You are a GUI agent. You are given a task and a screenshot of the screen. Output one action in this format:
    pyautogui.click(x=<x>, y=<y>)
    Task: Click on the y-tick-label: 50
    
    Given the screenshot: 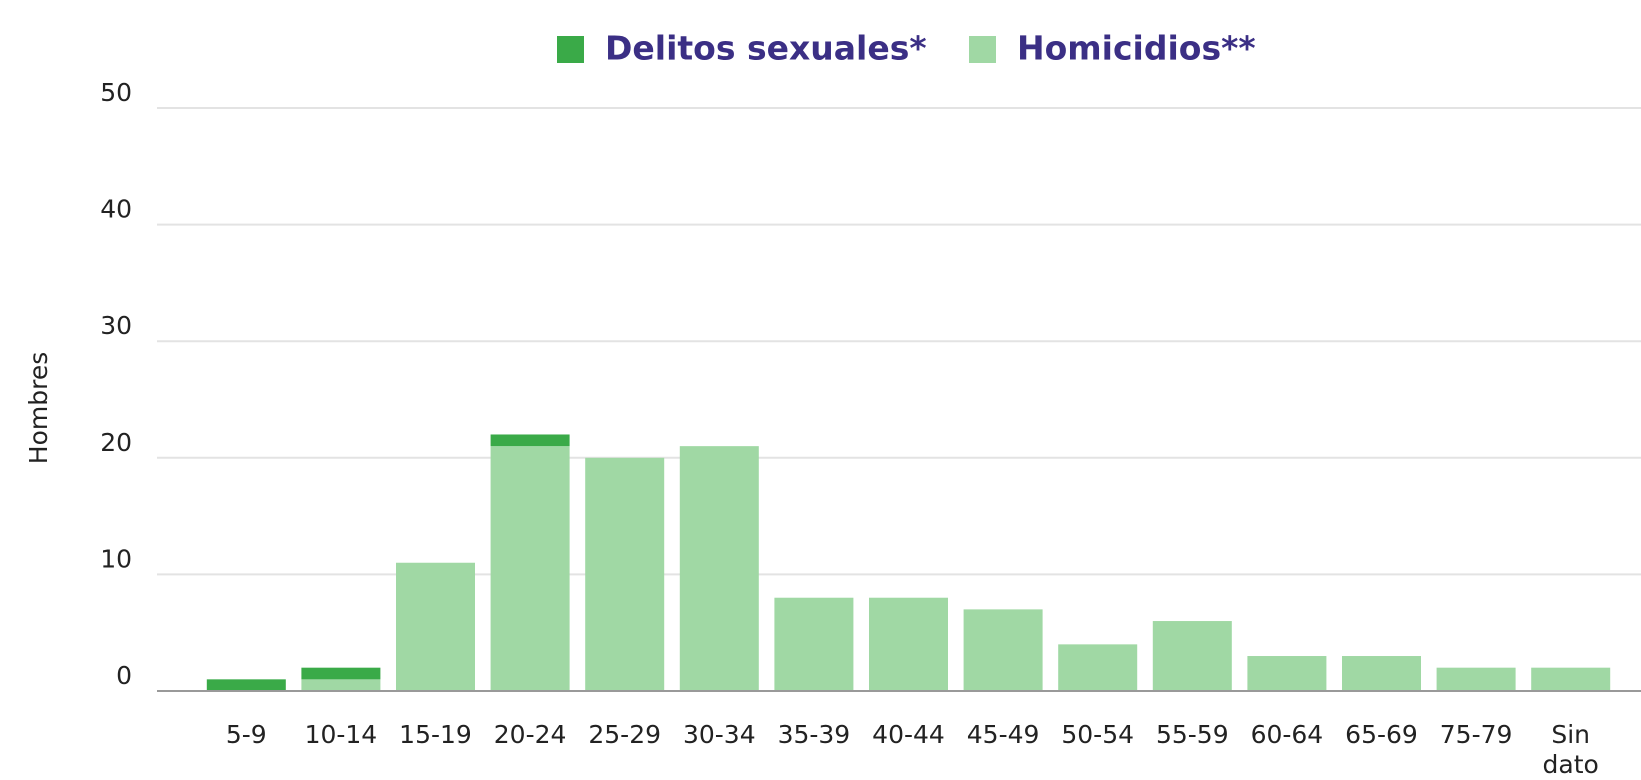 What is the action you would take?
    pyautogui.click(x=116, y=92)
    